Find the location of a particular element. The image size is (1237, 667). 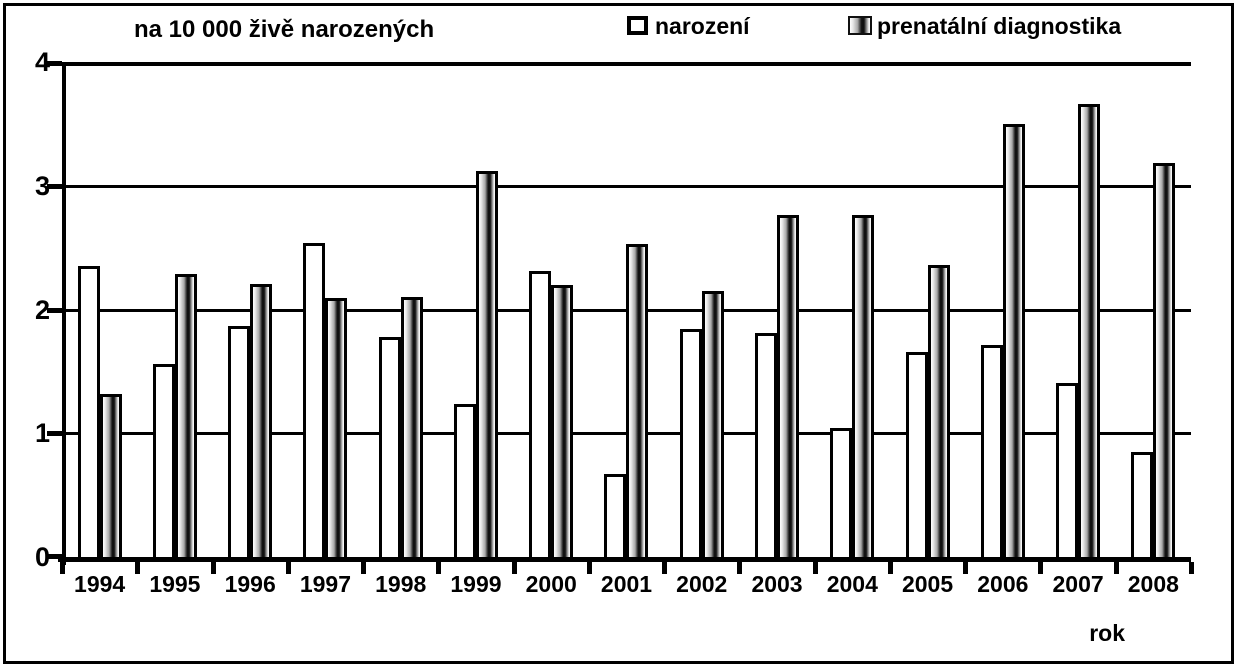

bar-prenatalni-2001 is located at coordinates (637, 400).